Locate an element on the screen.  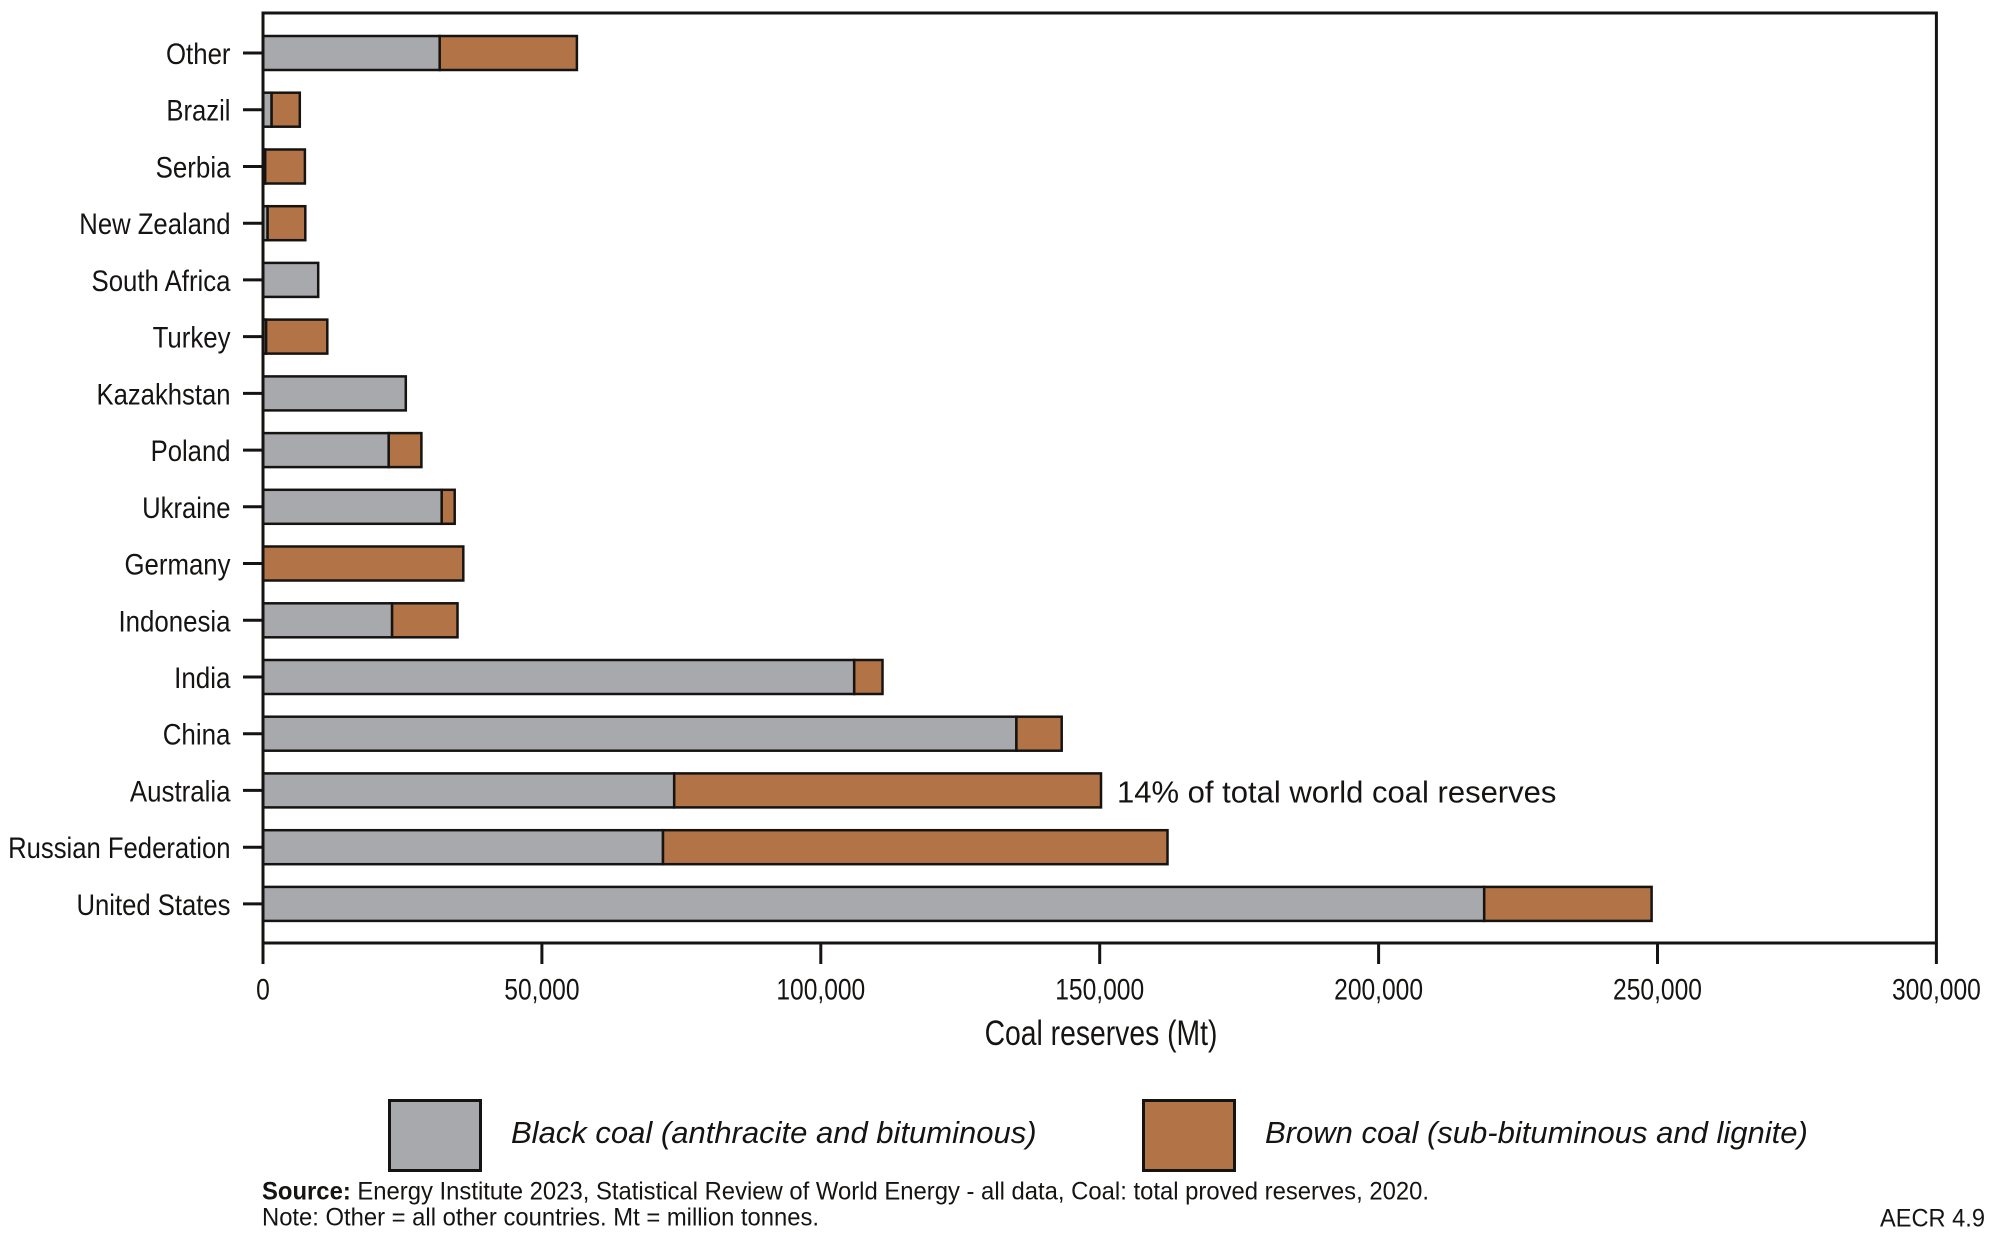
svg-text: Ukraine is located at coordinates (186, 508).